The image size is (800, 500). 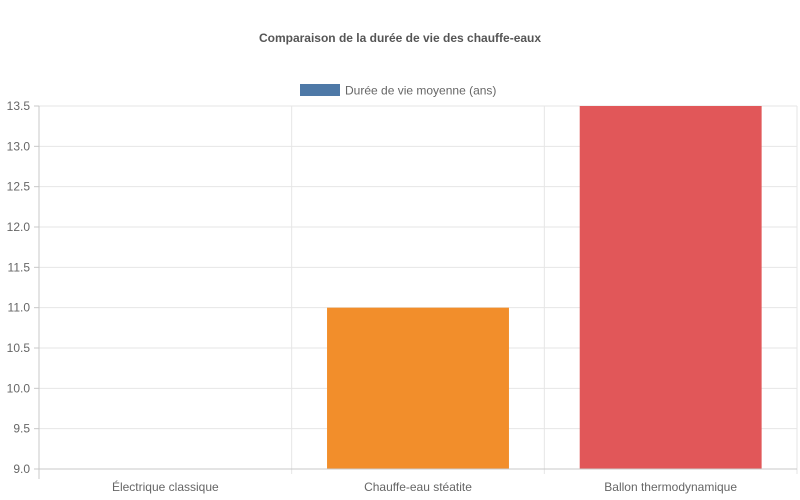 I want to click on y-tick-label: 10.0, so click(x=19, y=388).